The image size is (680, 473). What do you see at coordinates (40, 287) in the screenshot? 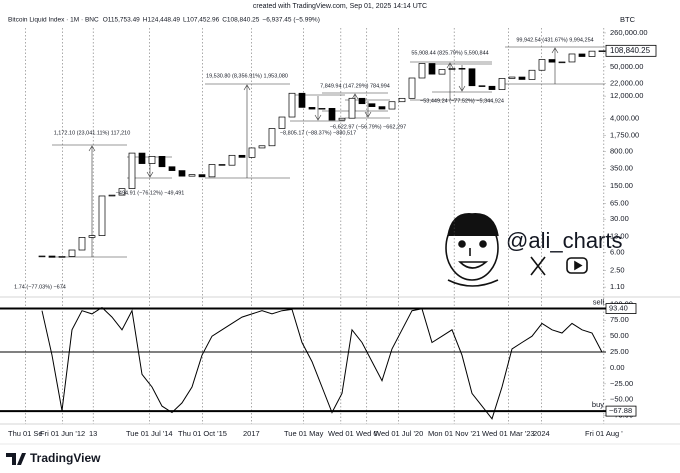
I see `measurement-label: 1.74 (−77.03%) −674` at bounding box center [40, 287].